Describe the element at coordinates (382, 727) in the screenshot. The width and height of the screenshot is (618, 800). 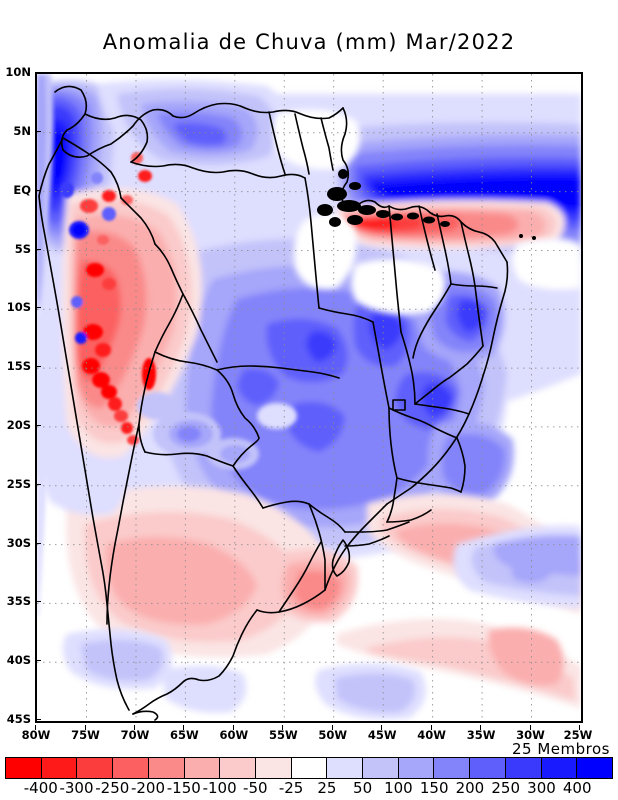
I see `xtick-mark-45W` at that location.